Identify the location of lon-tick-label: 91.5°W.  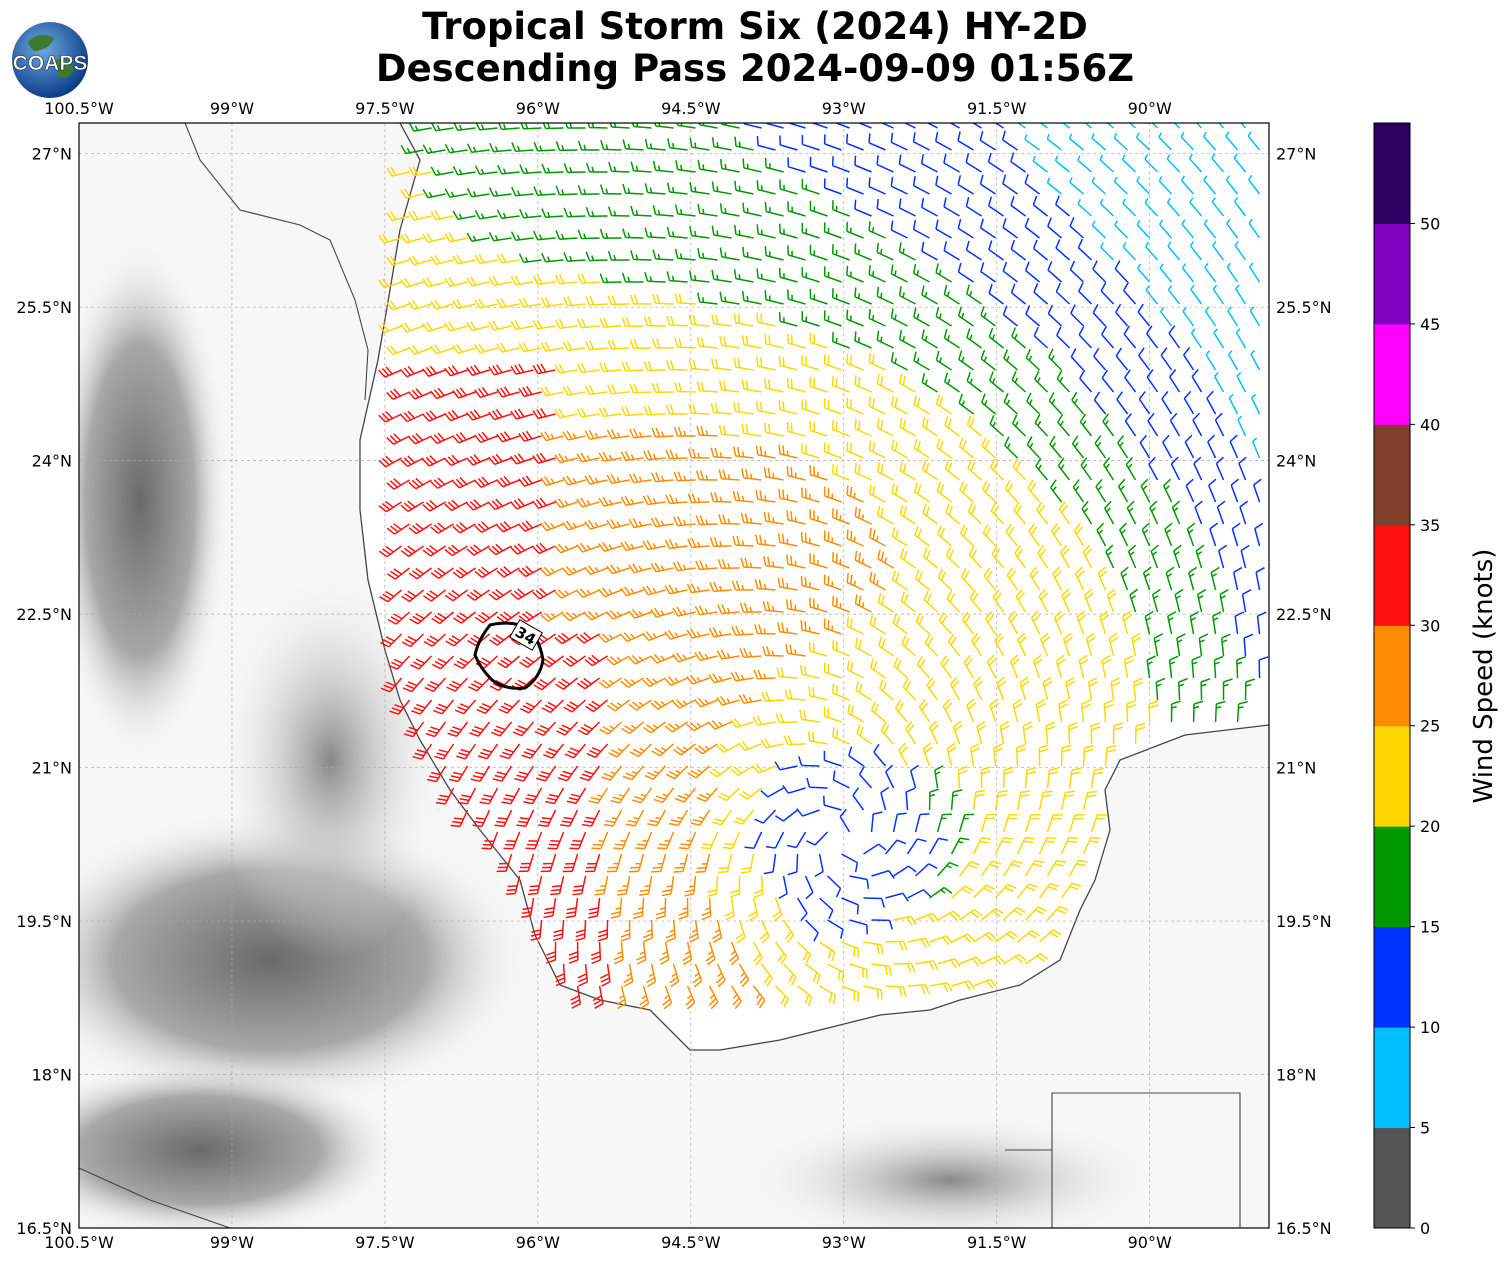
(997, 1242).